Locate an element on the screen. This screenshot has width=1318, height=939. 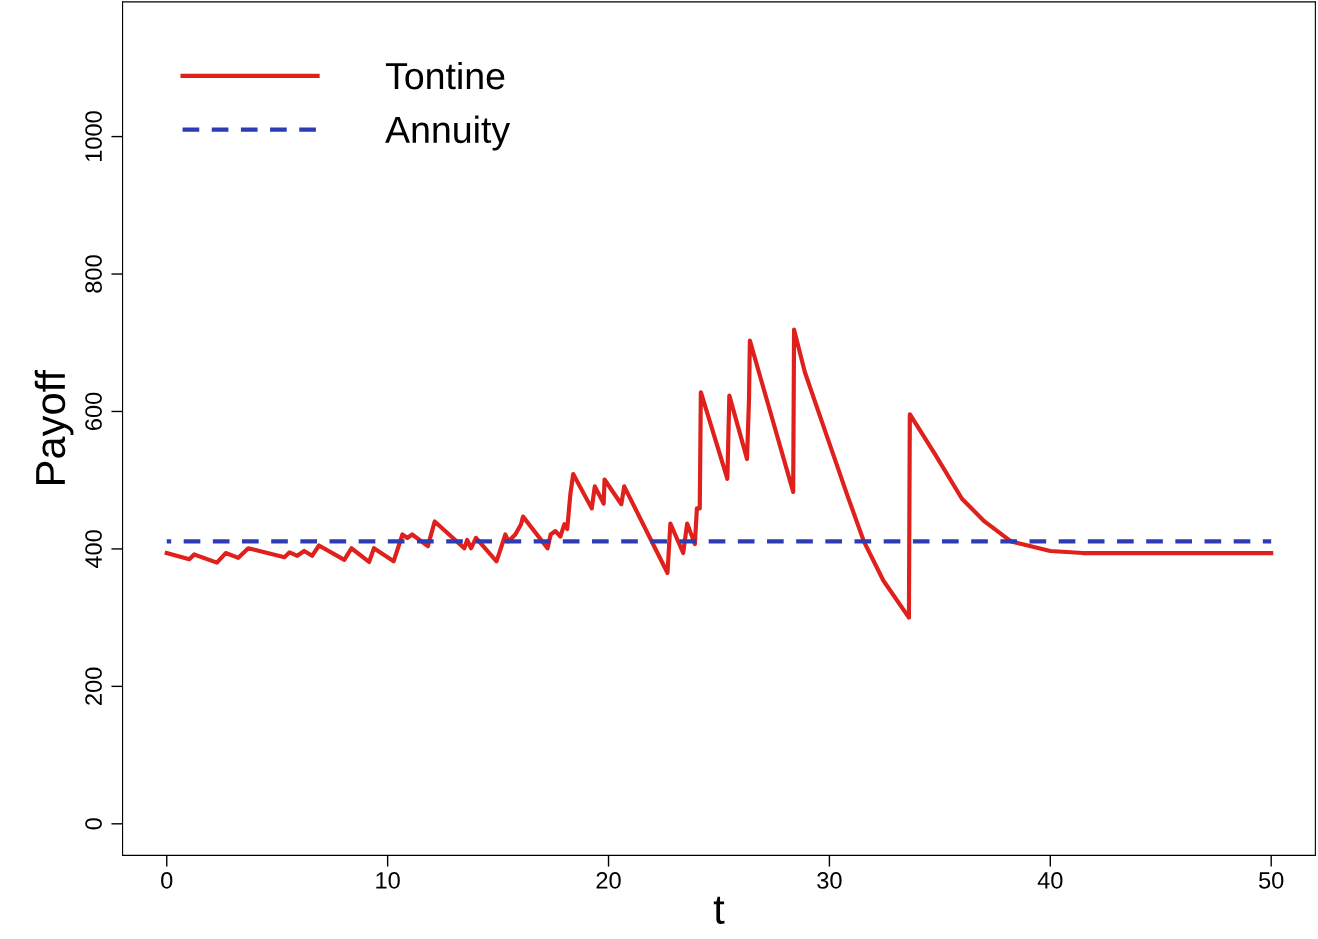
x-tick-label: 30 is located at coordinates (829, 880).